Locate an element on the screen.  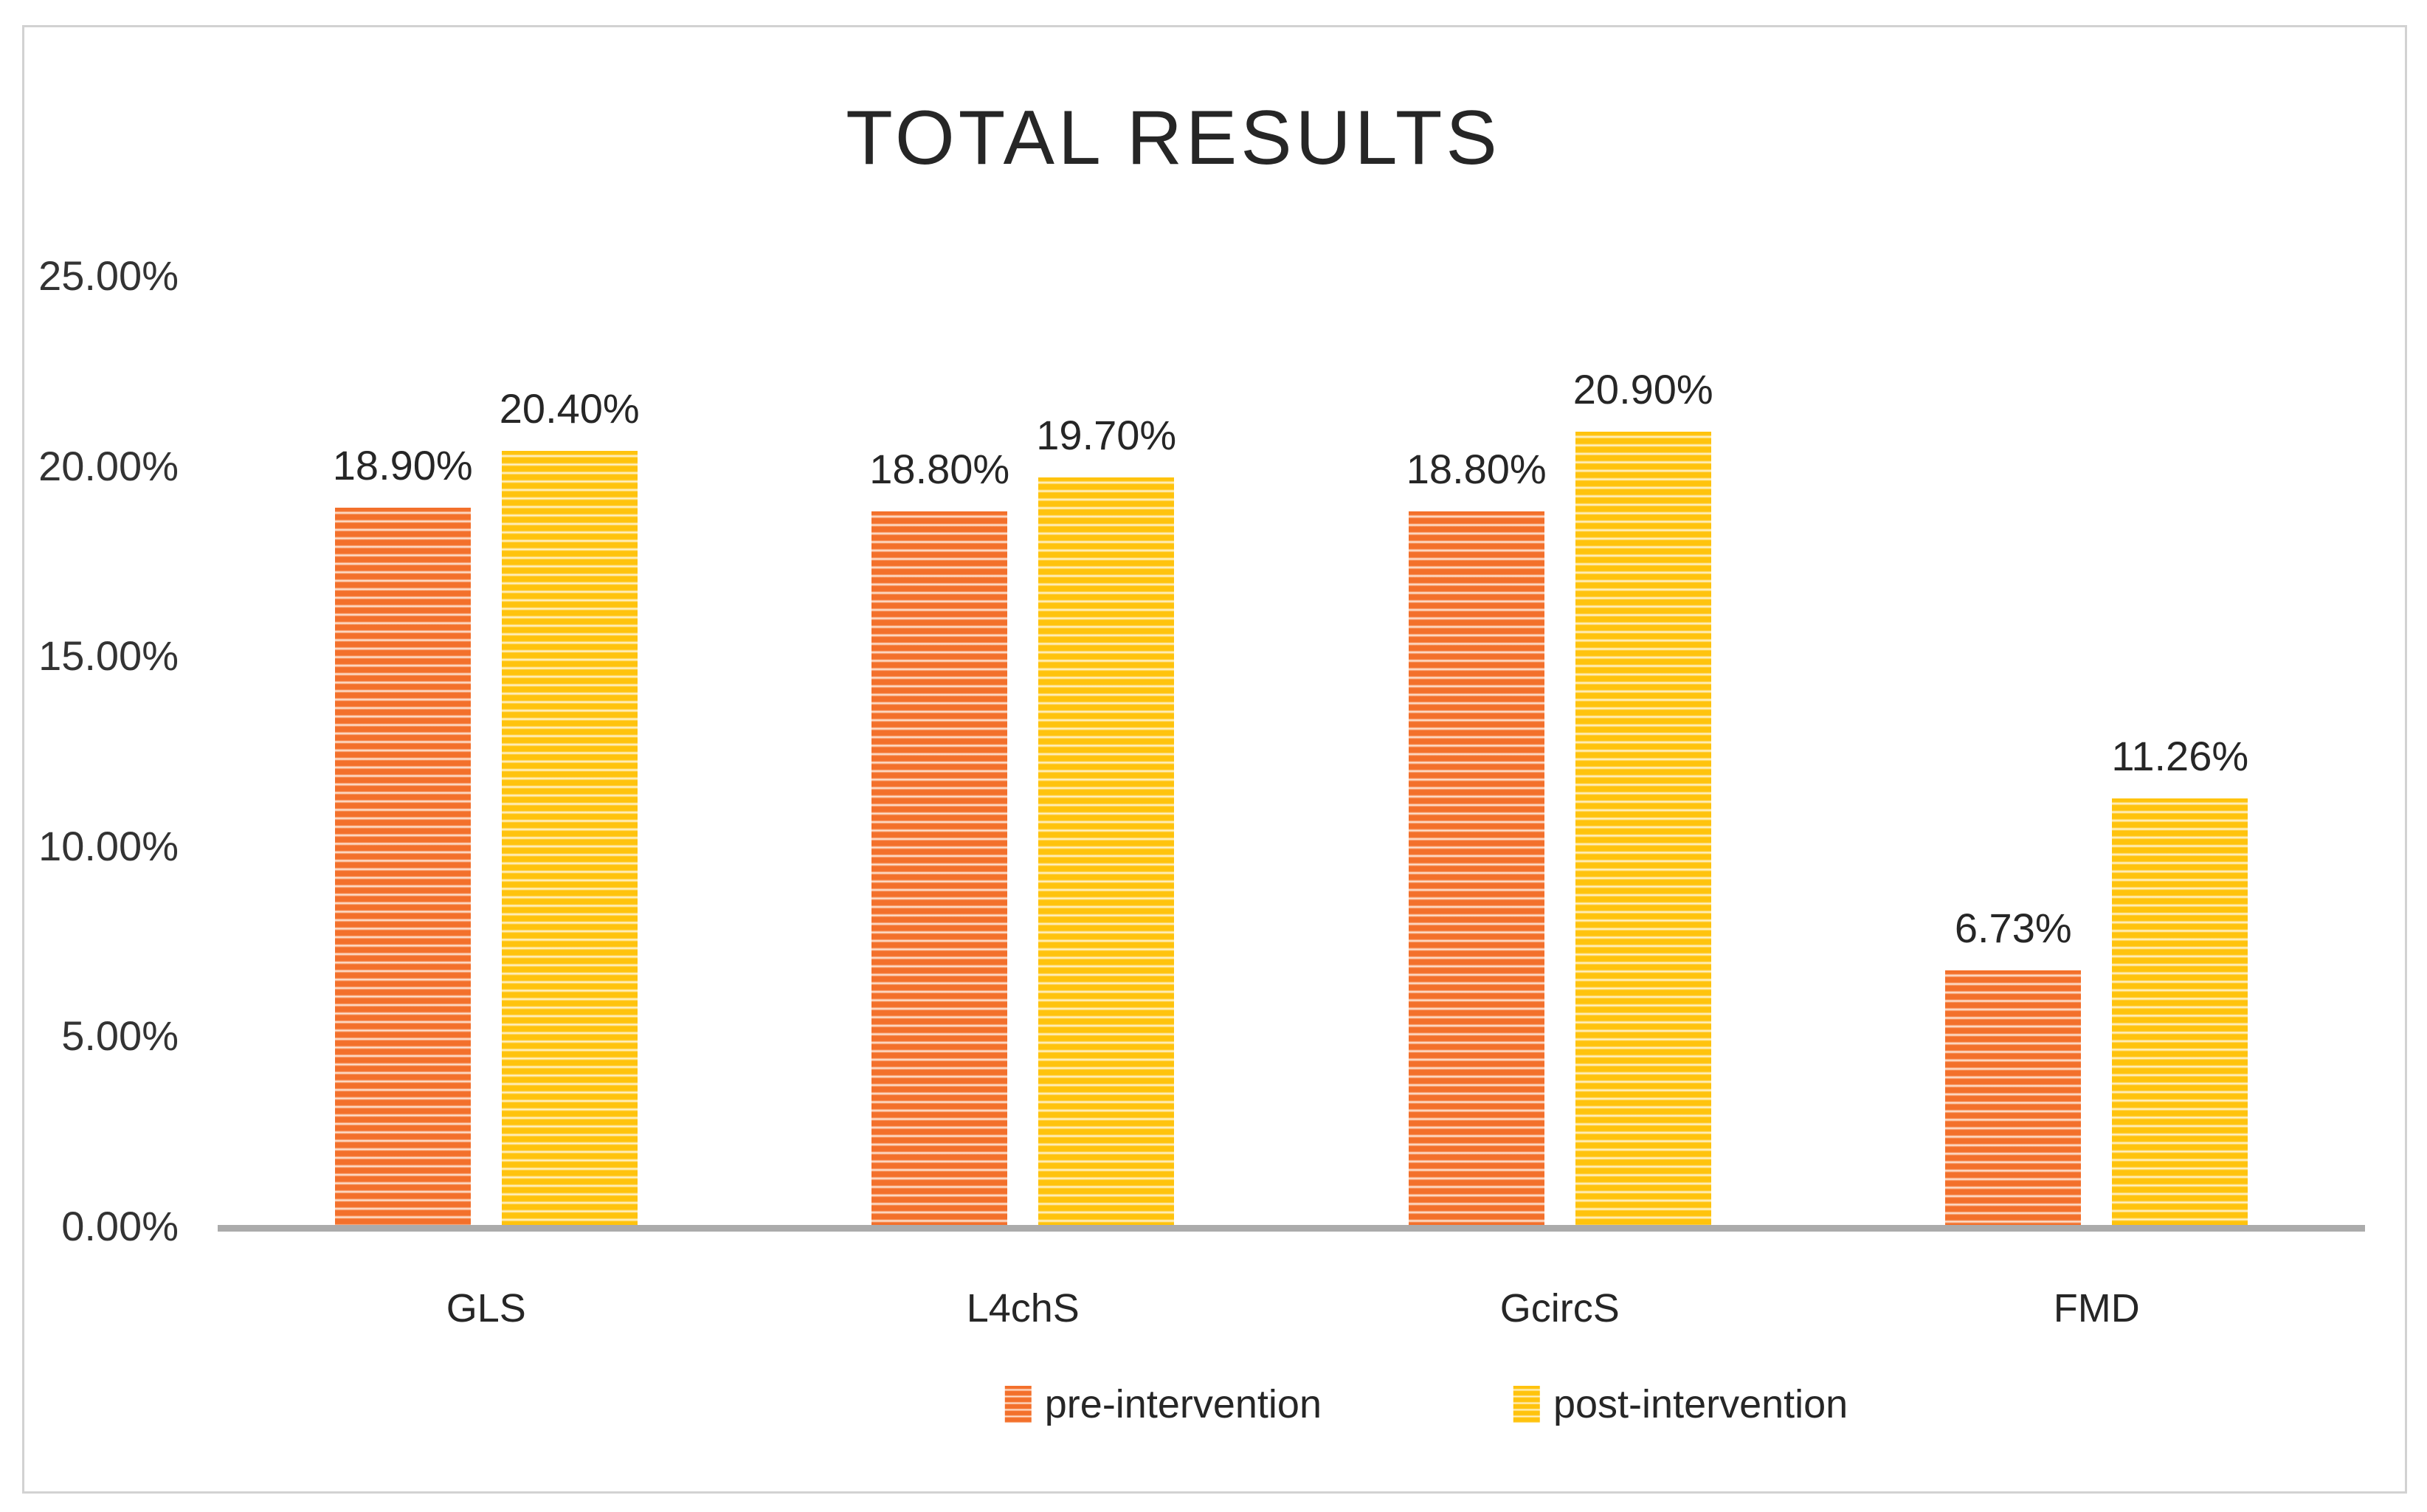
y-tick: 20.00% is located at coordinates (108, 466).